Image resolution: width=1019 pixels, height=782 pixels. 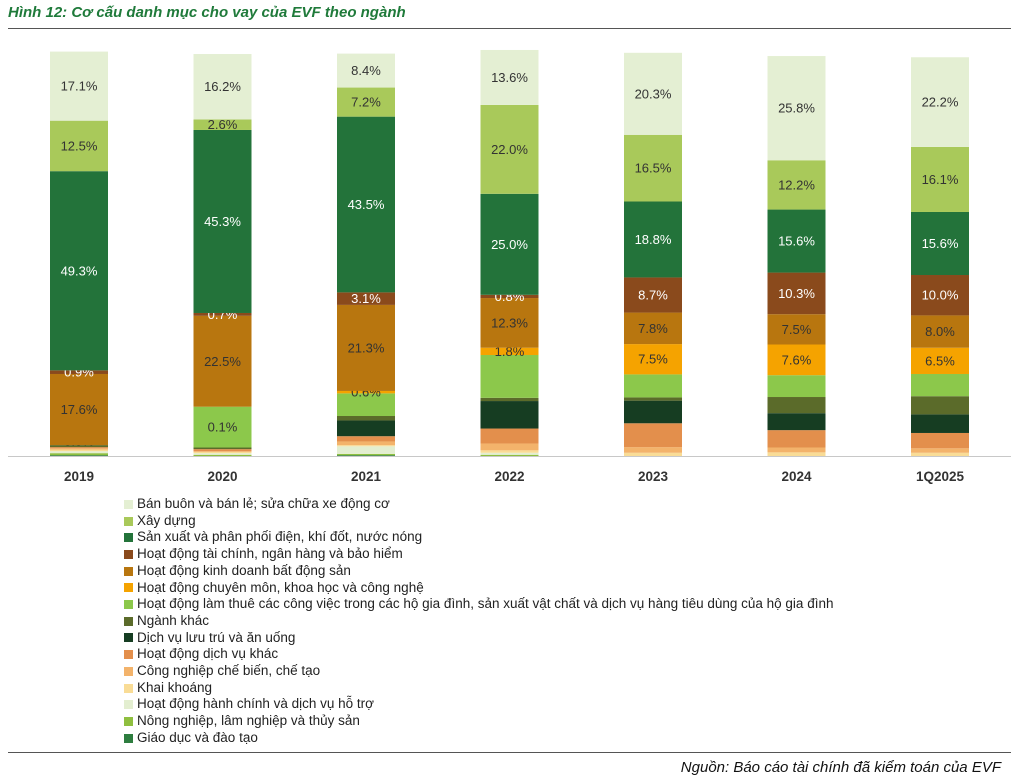 I want to click on data-label: 2.6%, so click(x=223, y=124).